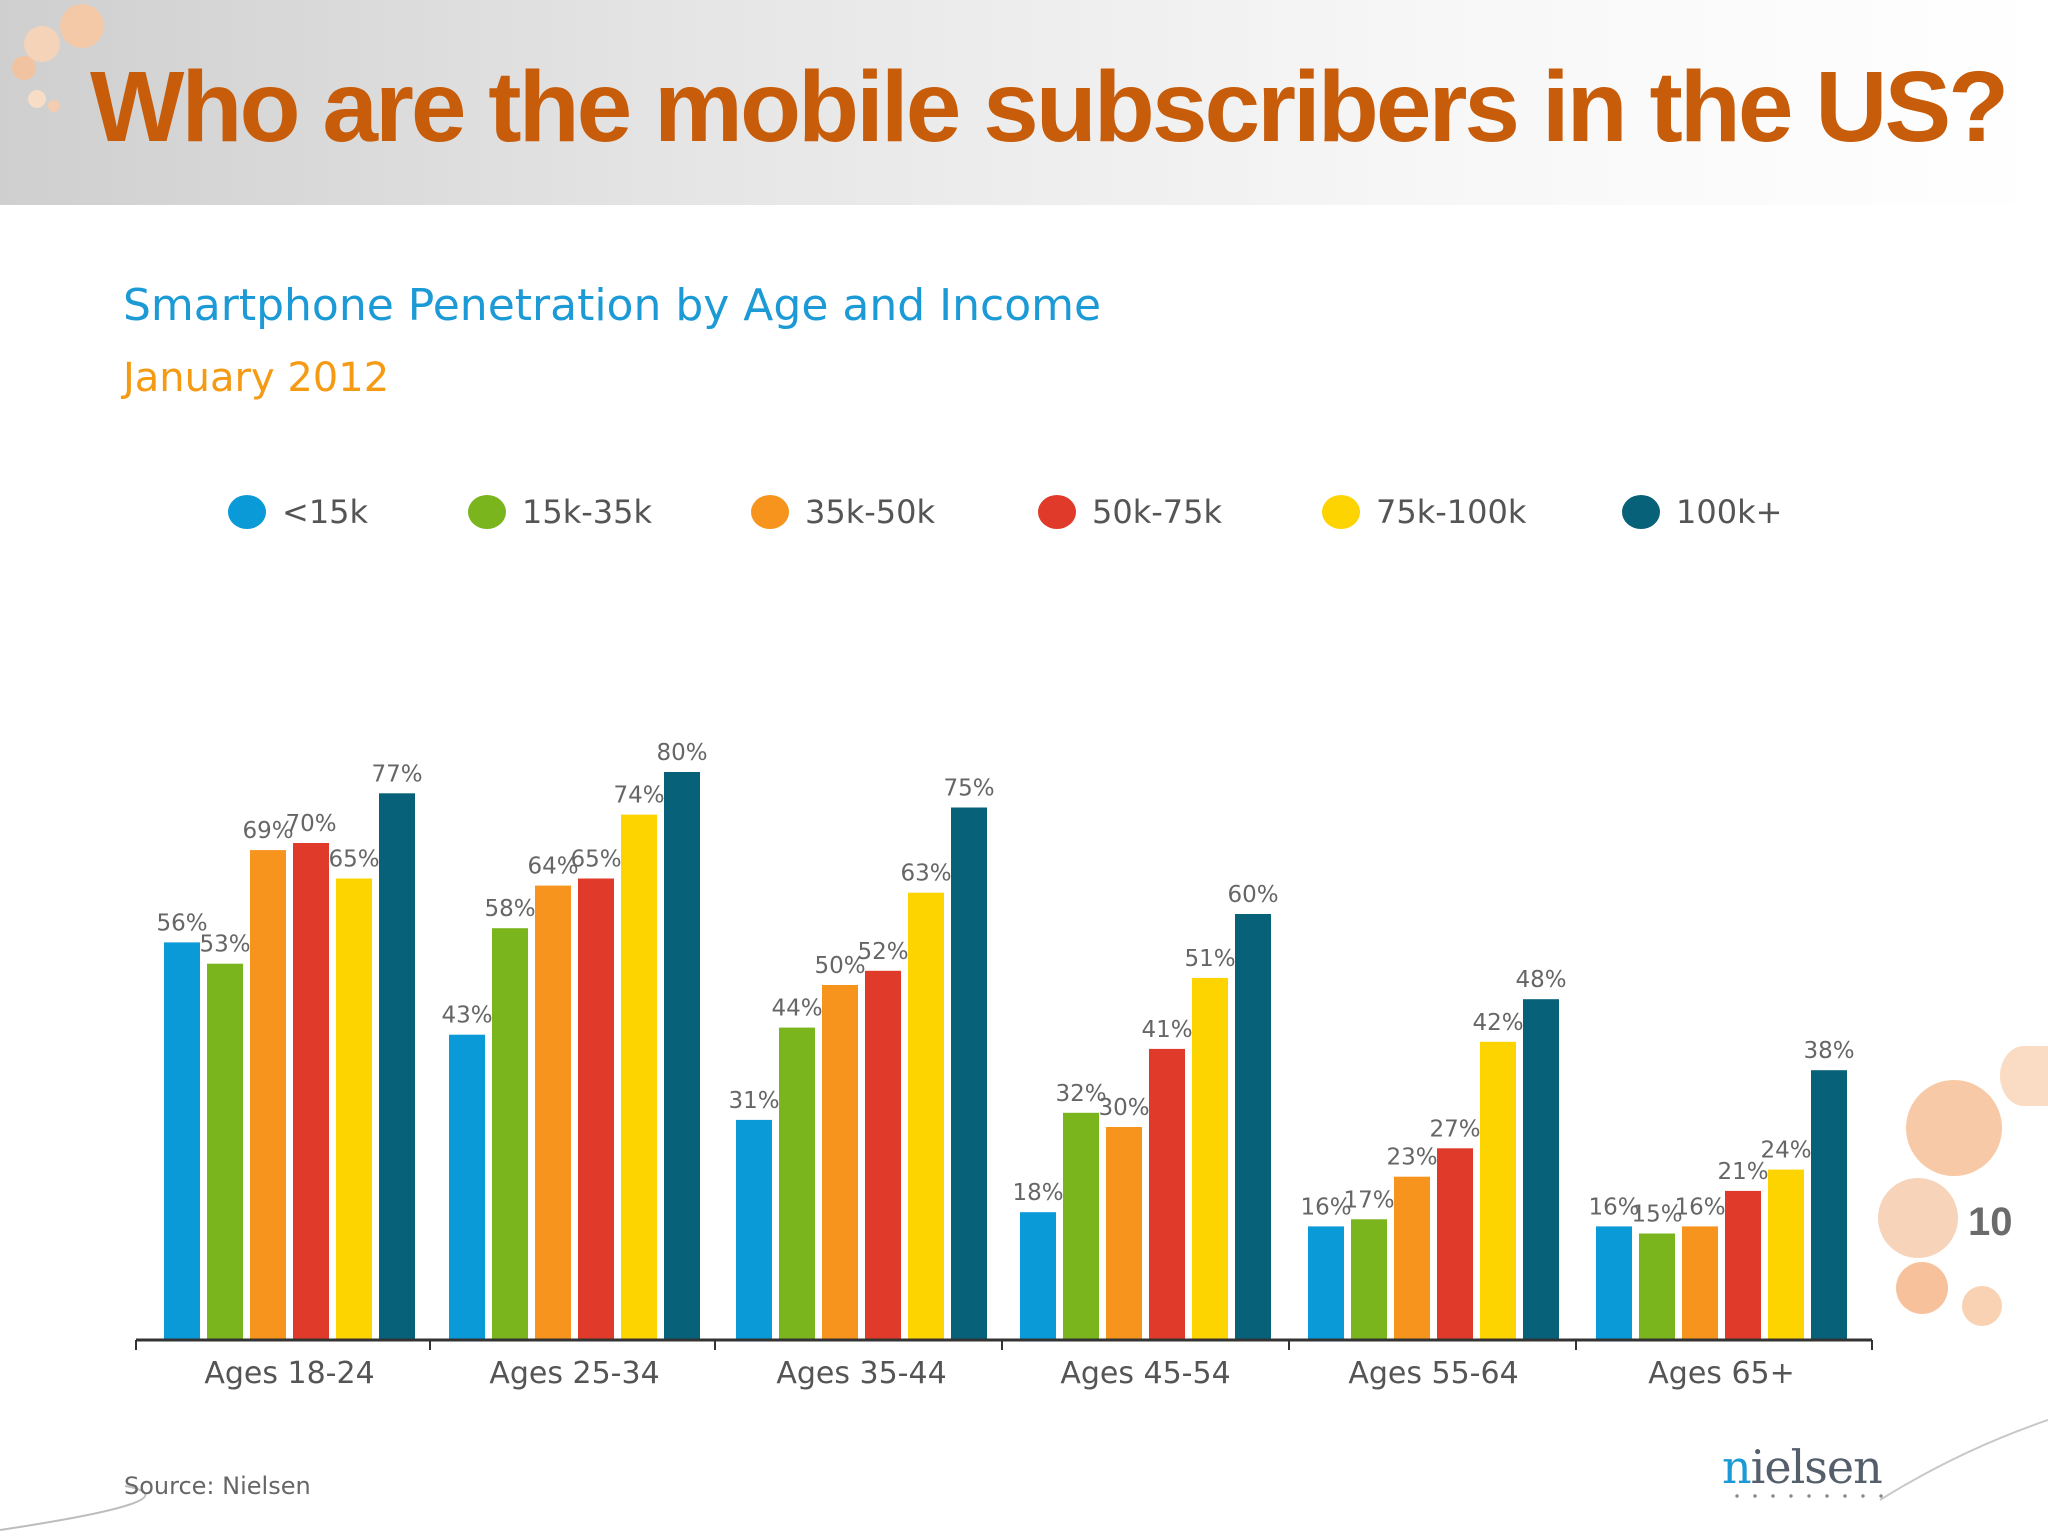 The image size is (2048, 1536). I want to click on data-label: 63%, so click(925, 874).